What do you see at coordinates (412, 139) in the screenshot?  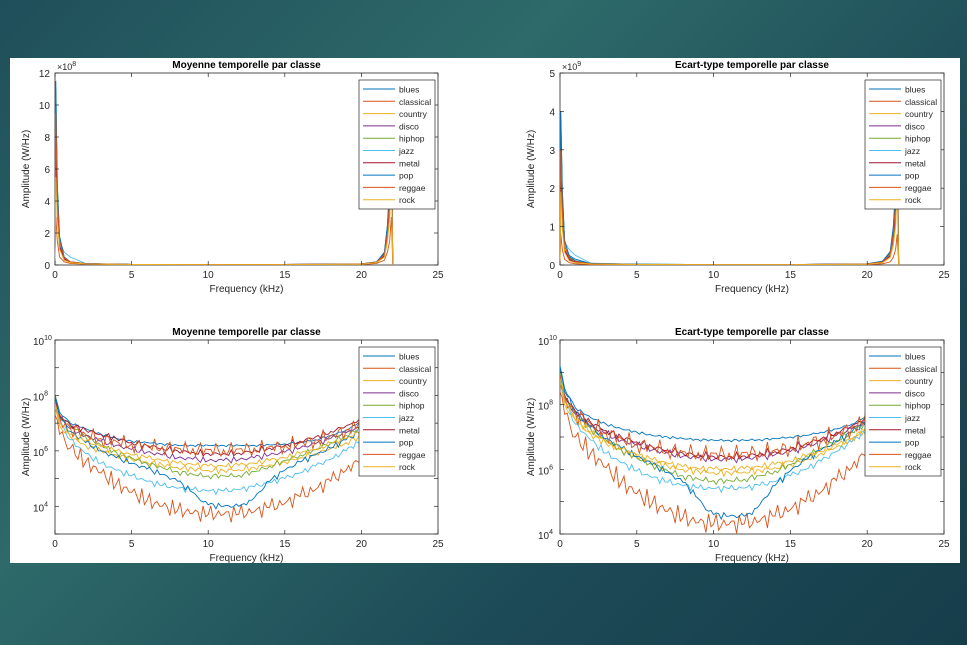 I see `legend-label-hiphop: hiphop` at bounding box center [412, 139].